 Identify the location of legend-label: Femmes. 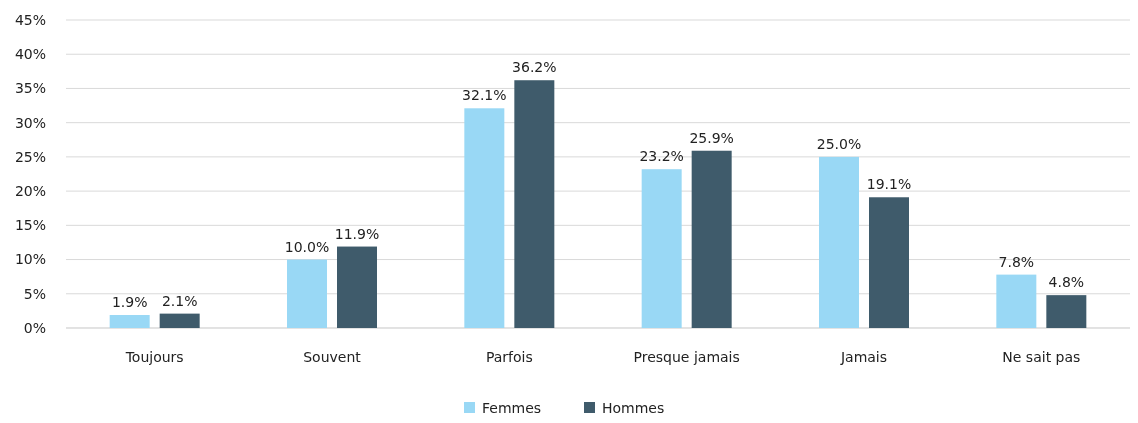
(512, 408).